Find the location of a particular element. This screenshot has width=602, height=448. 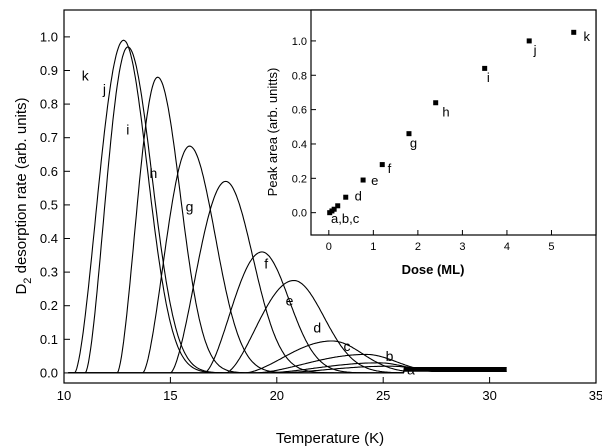

main-y-tick-label: 0.2 is located at coordinates (49, 305).